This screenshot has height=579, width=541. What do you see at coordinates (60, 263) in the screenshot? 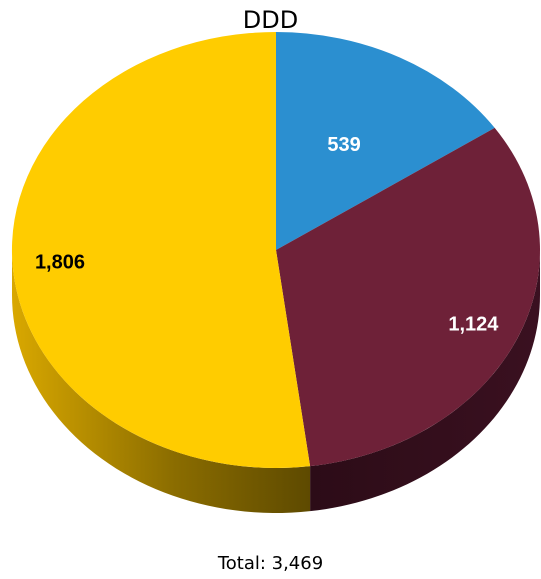
I see `slice-label-2: 1,806` at bounding box center [60, 263].